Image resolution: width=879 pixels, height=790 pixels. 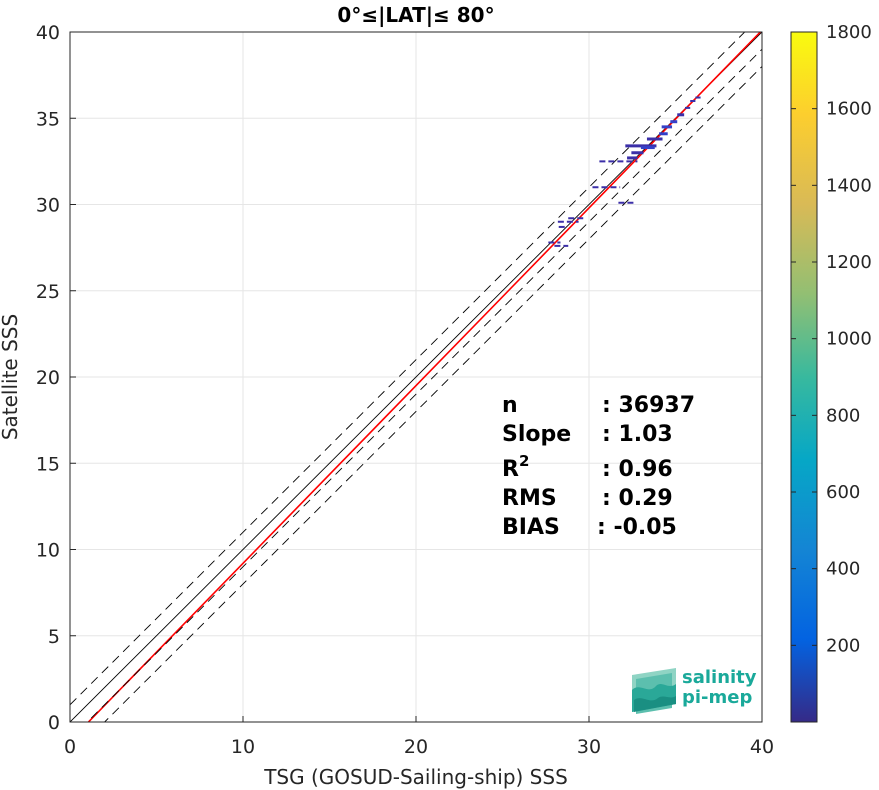 What do you see at coordinates (54, 723) in the screenshot?
I see `y-tick-label-0: 0` at bounding box center [54, 723].